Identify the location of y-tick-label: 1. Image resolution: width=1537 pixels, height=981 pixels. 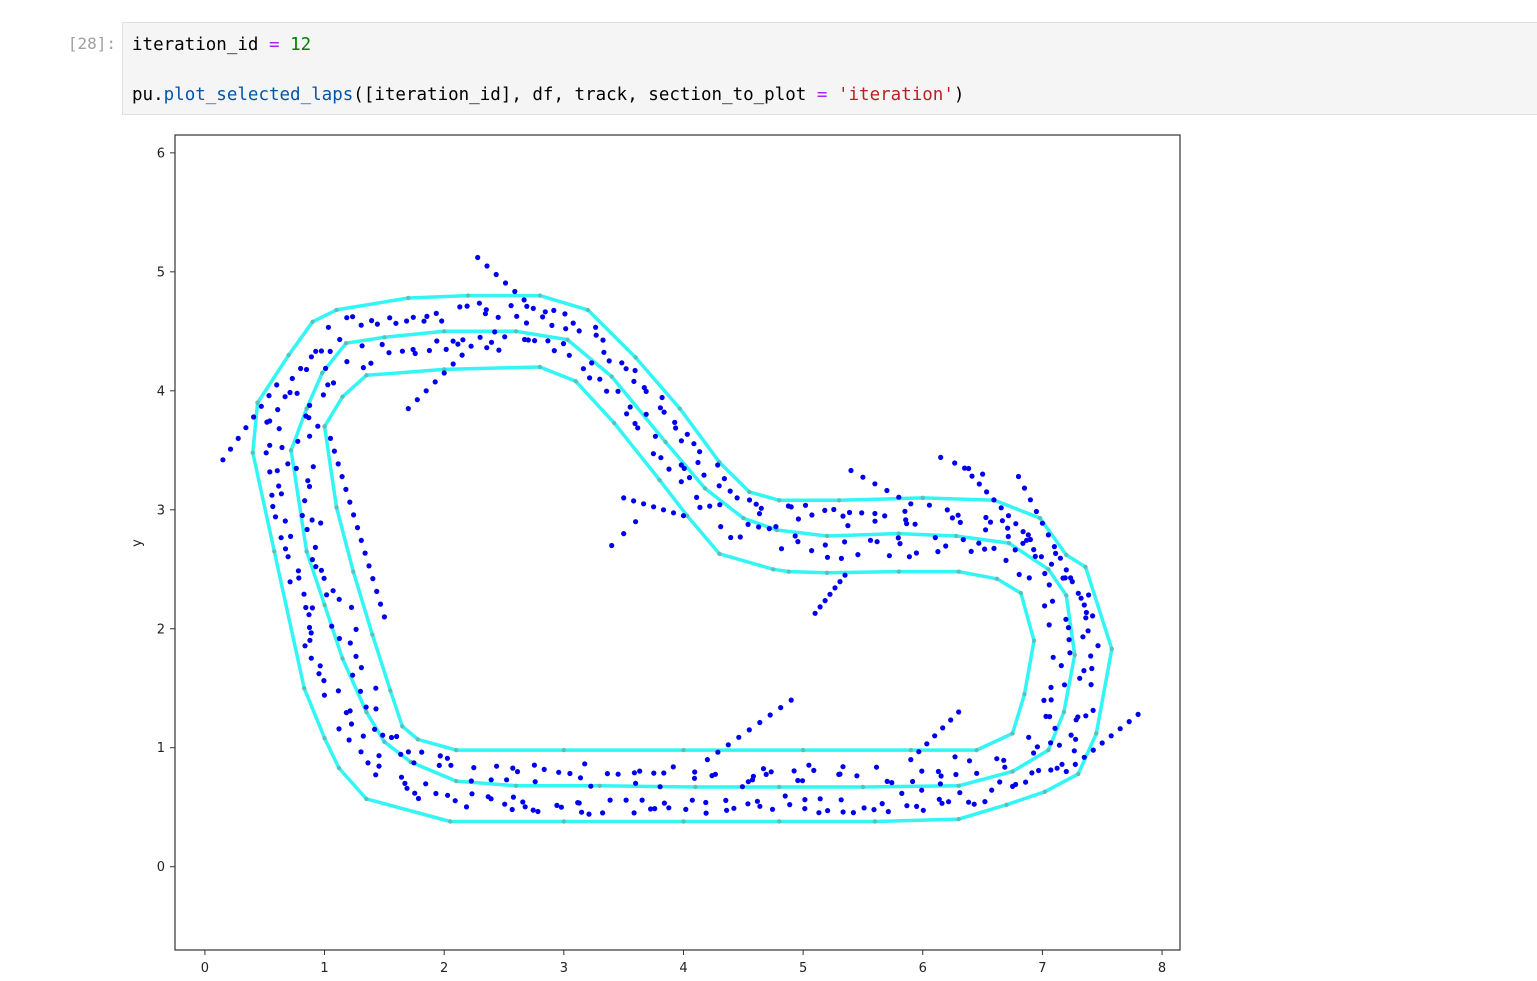
(161, 748).